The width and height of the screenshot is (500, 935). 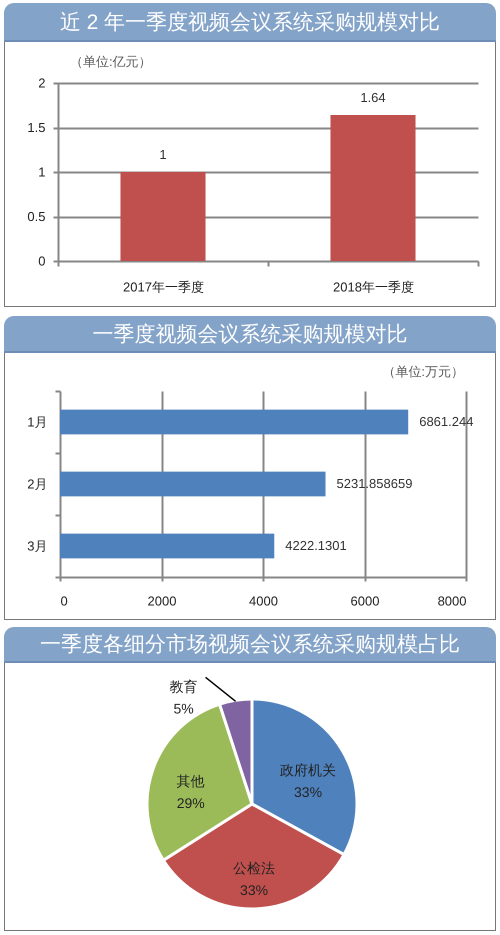 I want to click on data-label: 5%, so click(x=183, y=708).